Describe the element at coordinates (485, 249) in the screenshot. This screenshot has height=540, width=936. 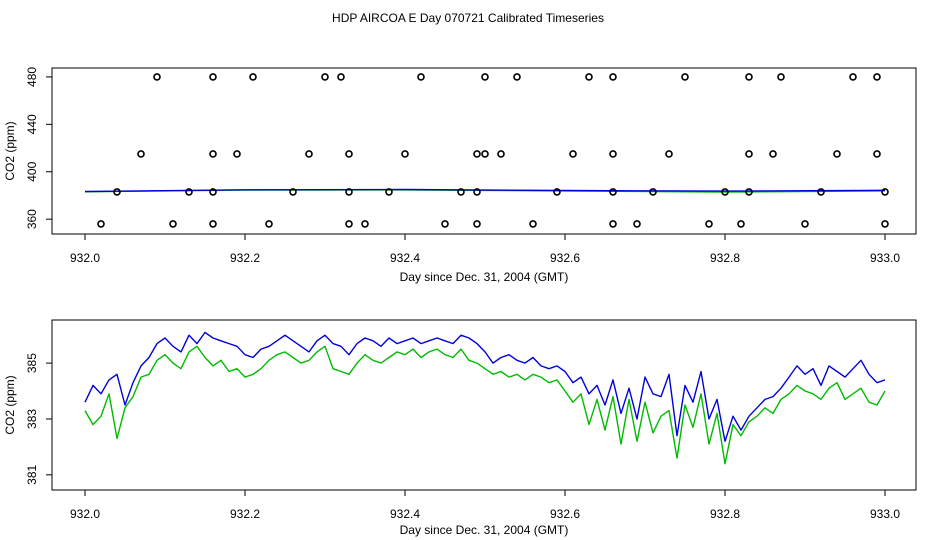
I see `upper-x-ticks: 932.0 932.2 932.4 932.6 932.8 933.0` at that location.